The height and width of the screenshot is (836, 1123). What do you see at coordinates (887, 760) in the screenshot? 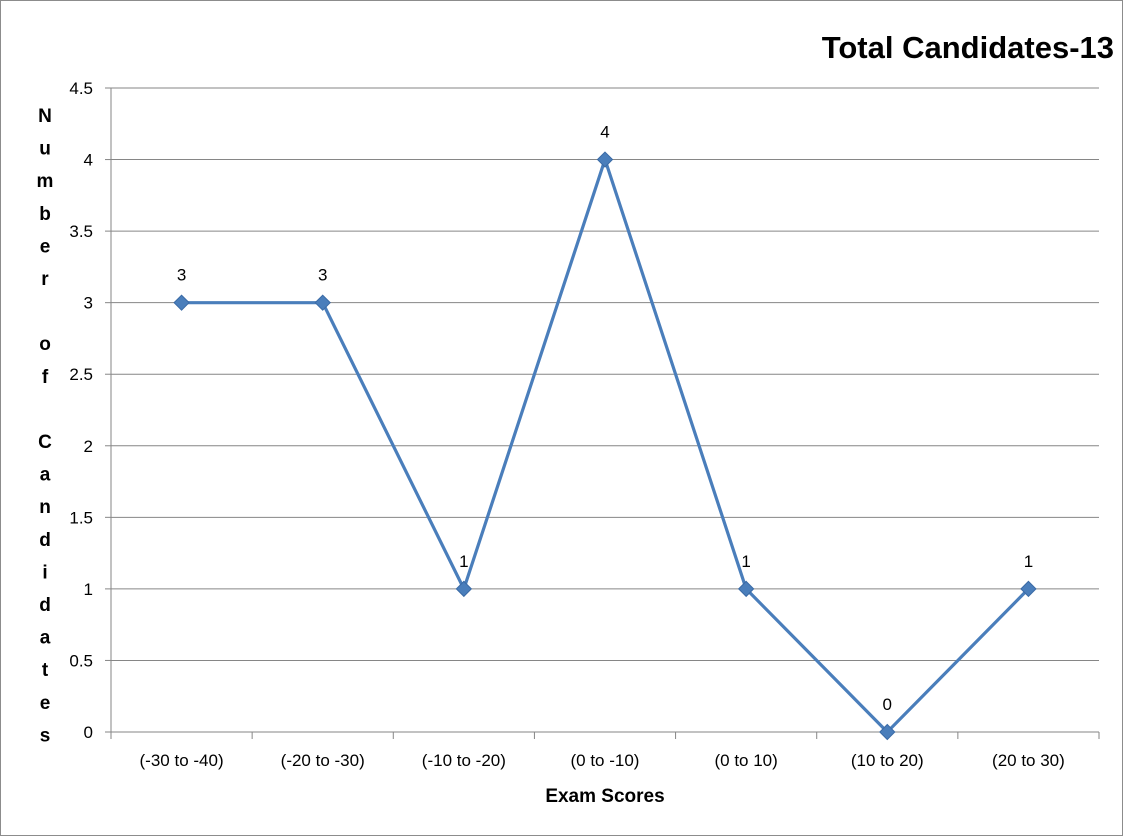
I see `x-tick-label: (10 to 20)` at bounding box center [887, 760].